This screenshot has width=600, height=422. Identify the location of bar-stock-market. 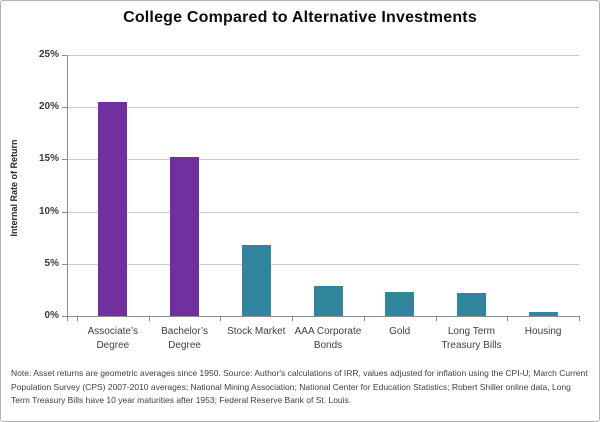
(256, 280).